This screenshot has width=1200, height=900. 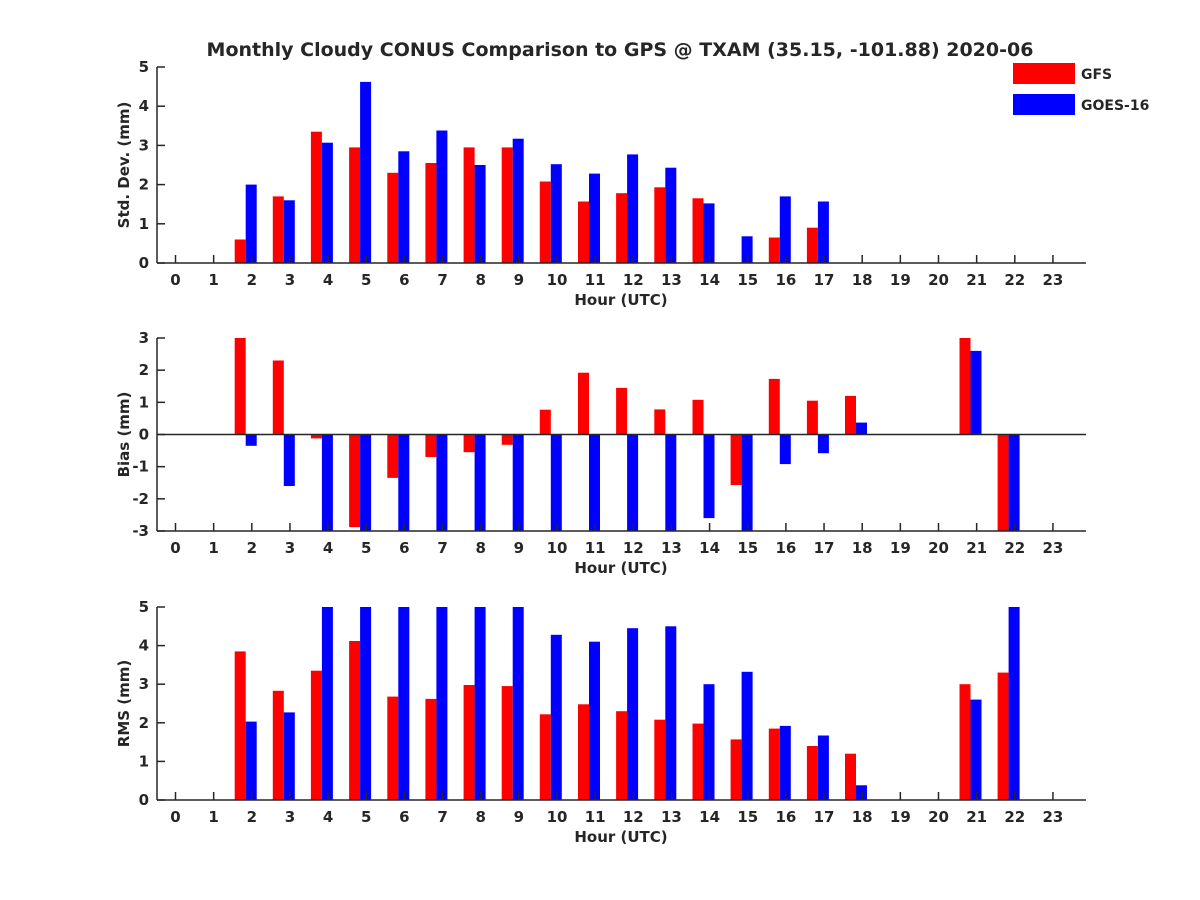 I want to click on x-tick-label: 1, so click(x=213, y=548).